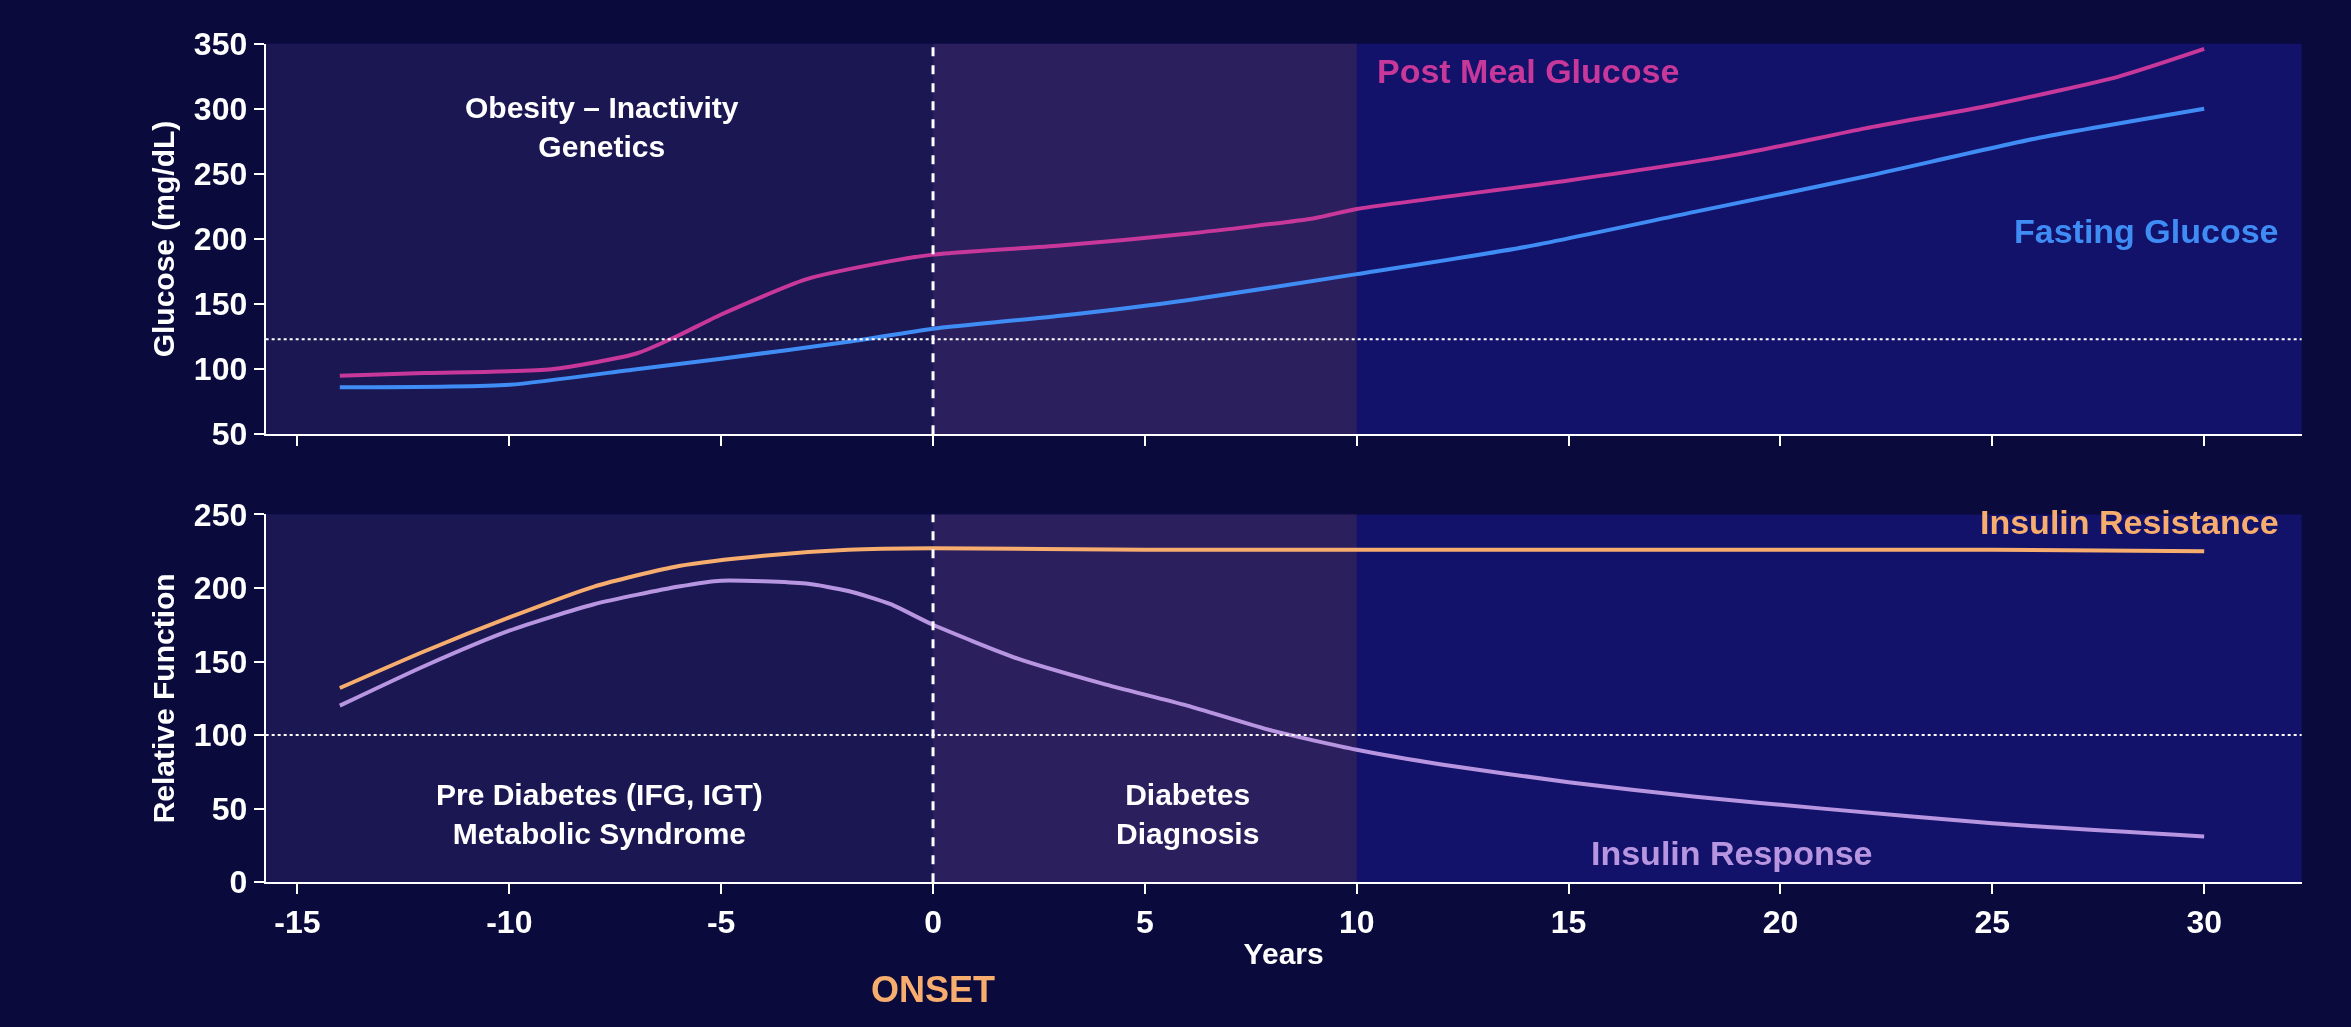  What do you see at coordinates (1568, 921) in the screenshot?
I see `x-tick-label: 15` at bounding box center [1568, 921].